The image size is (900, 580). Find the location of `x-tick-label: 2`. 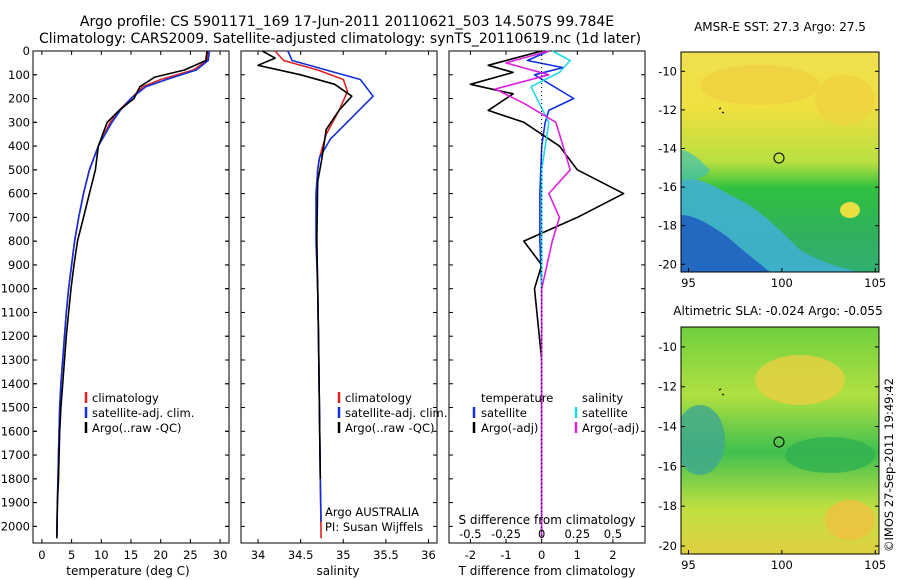

x-tick-label: 2 is located at coordinates (612, 555).